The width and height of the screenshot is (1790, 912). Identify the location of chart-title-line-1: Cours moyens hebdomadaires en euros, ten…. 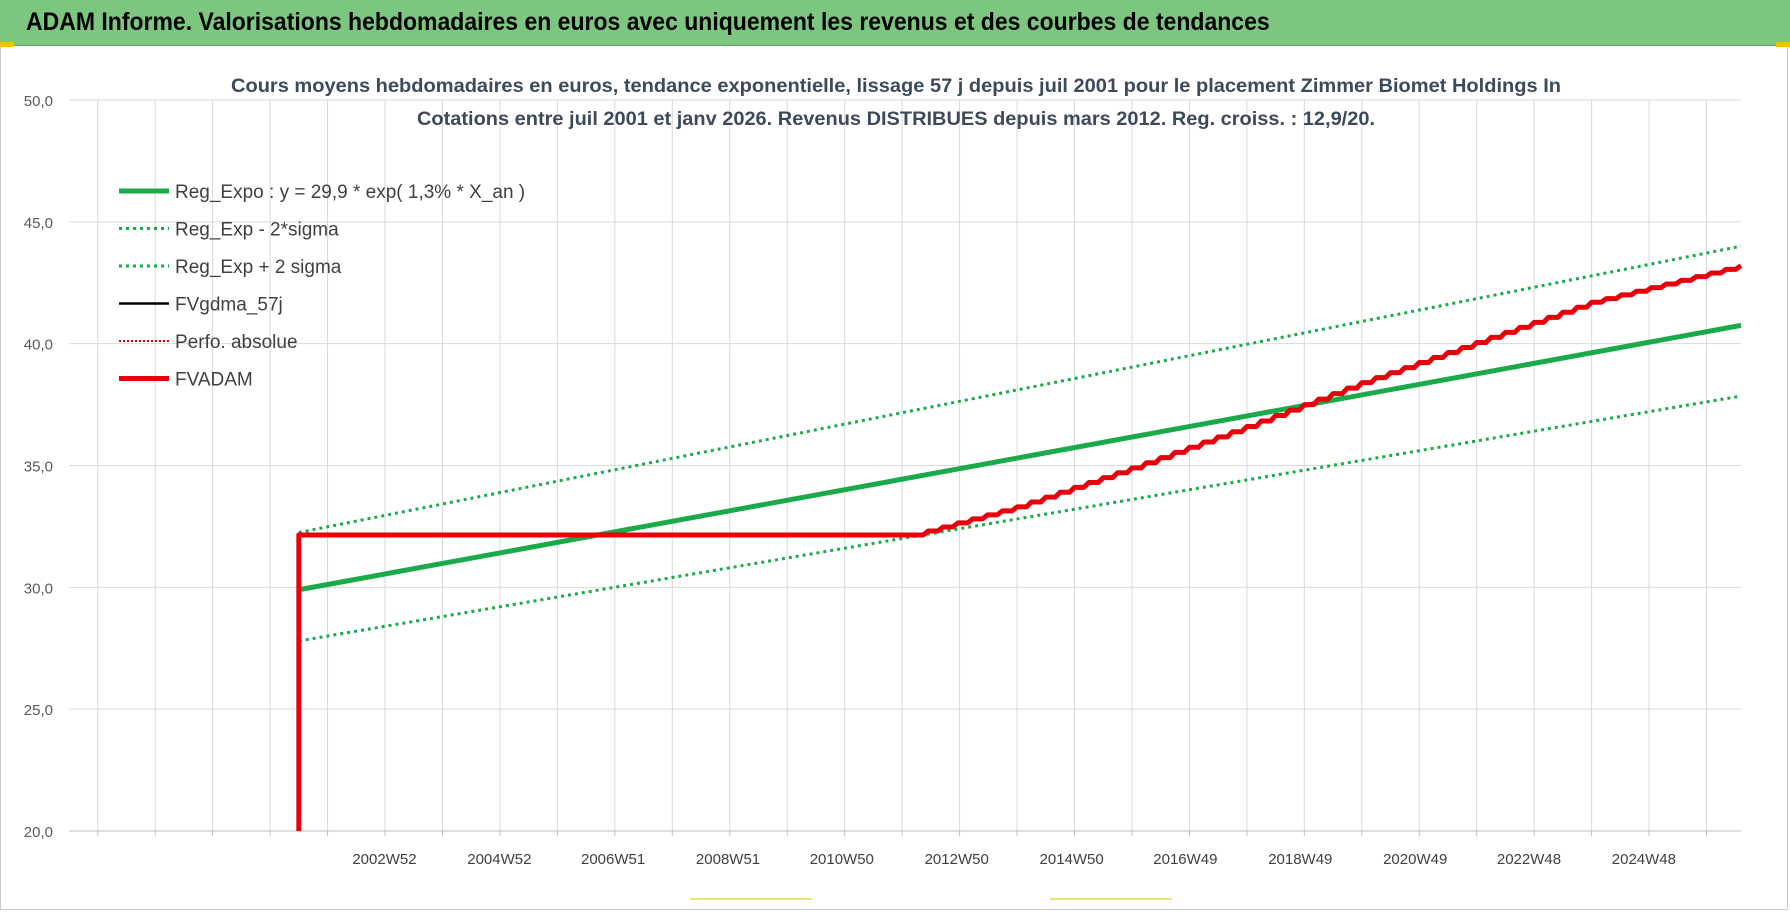
(896, 86).